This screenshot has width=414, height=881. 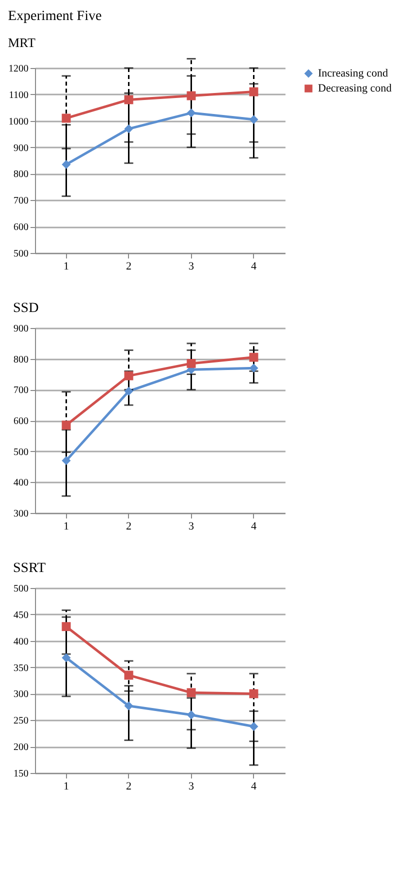 I want to click on chart-title: SSD, so click(x=26, y=308).